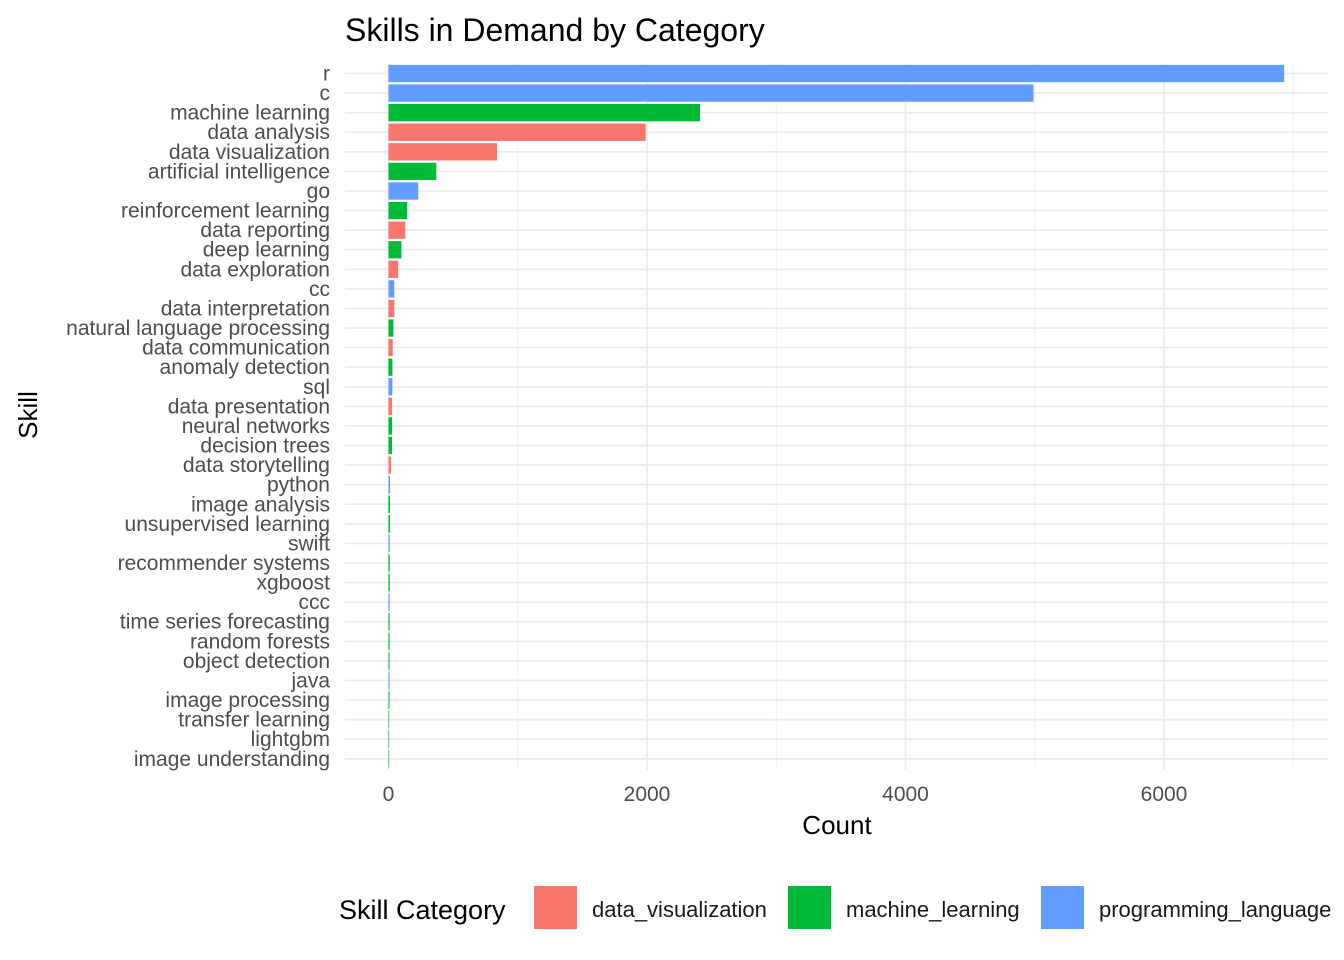  What do you see at coordinates (255, 269) in the screenshot?
I see `y-tick-label: data exploration` at bounding box center [255, 269].